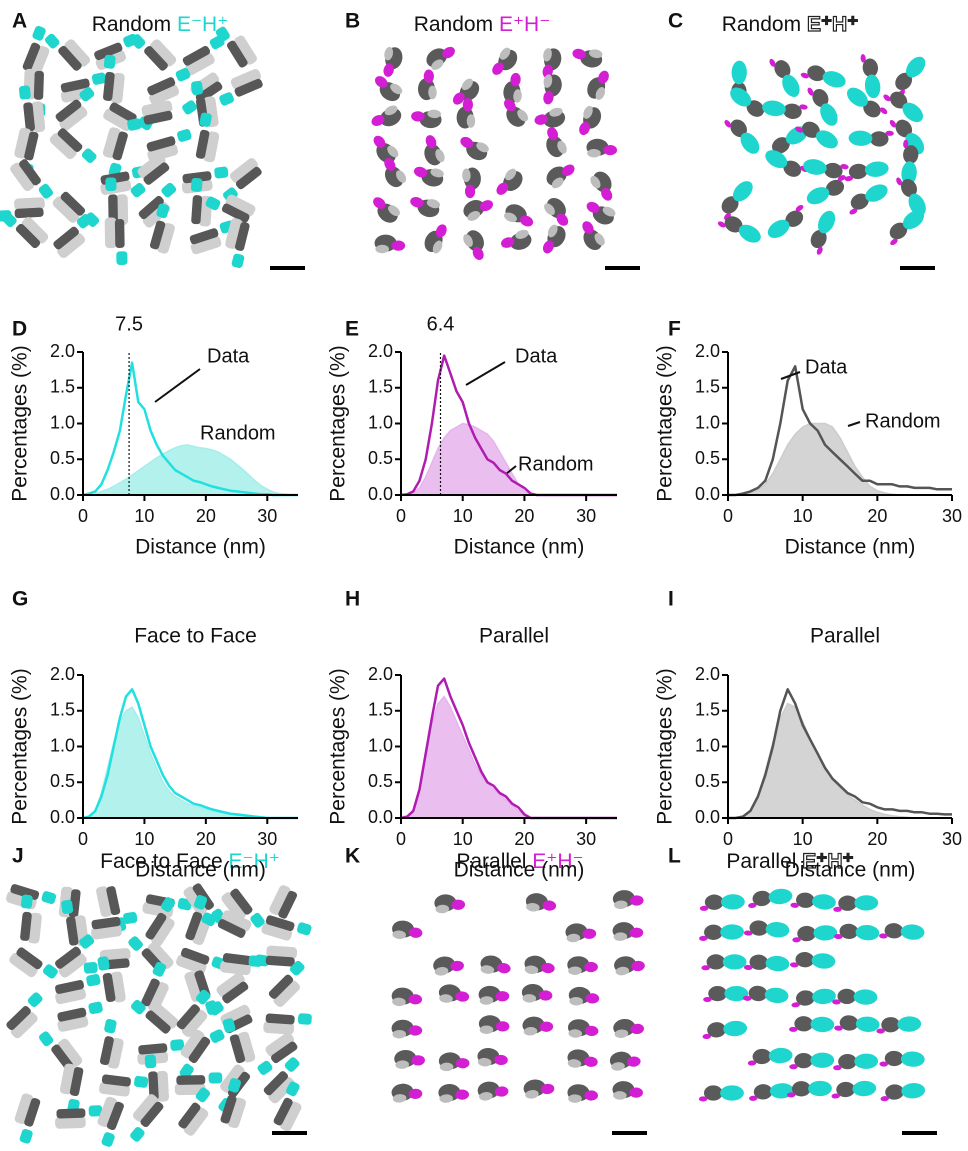 This screenshot has width=968, height=1151. Describe the element at coordinates (380, 387) in the screenshot. I see `y-tick-label: 1.5` at that location.